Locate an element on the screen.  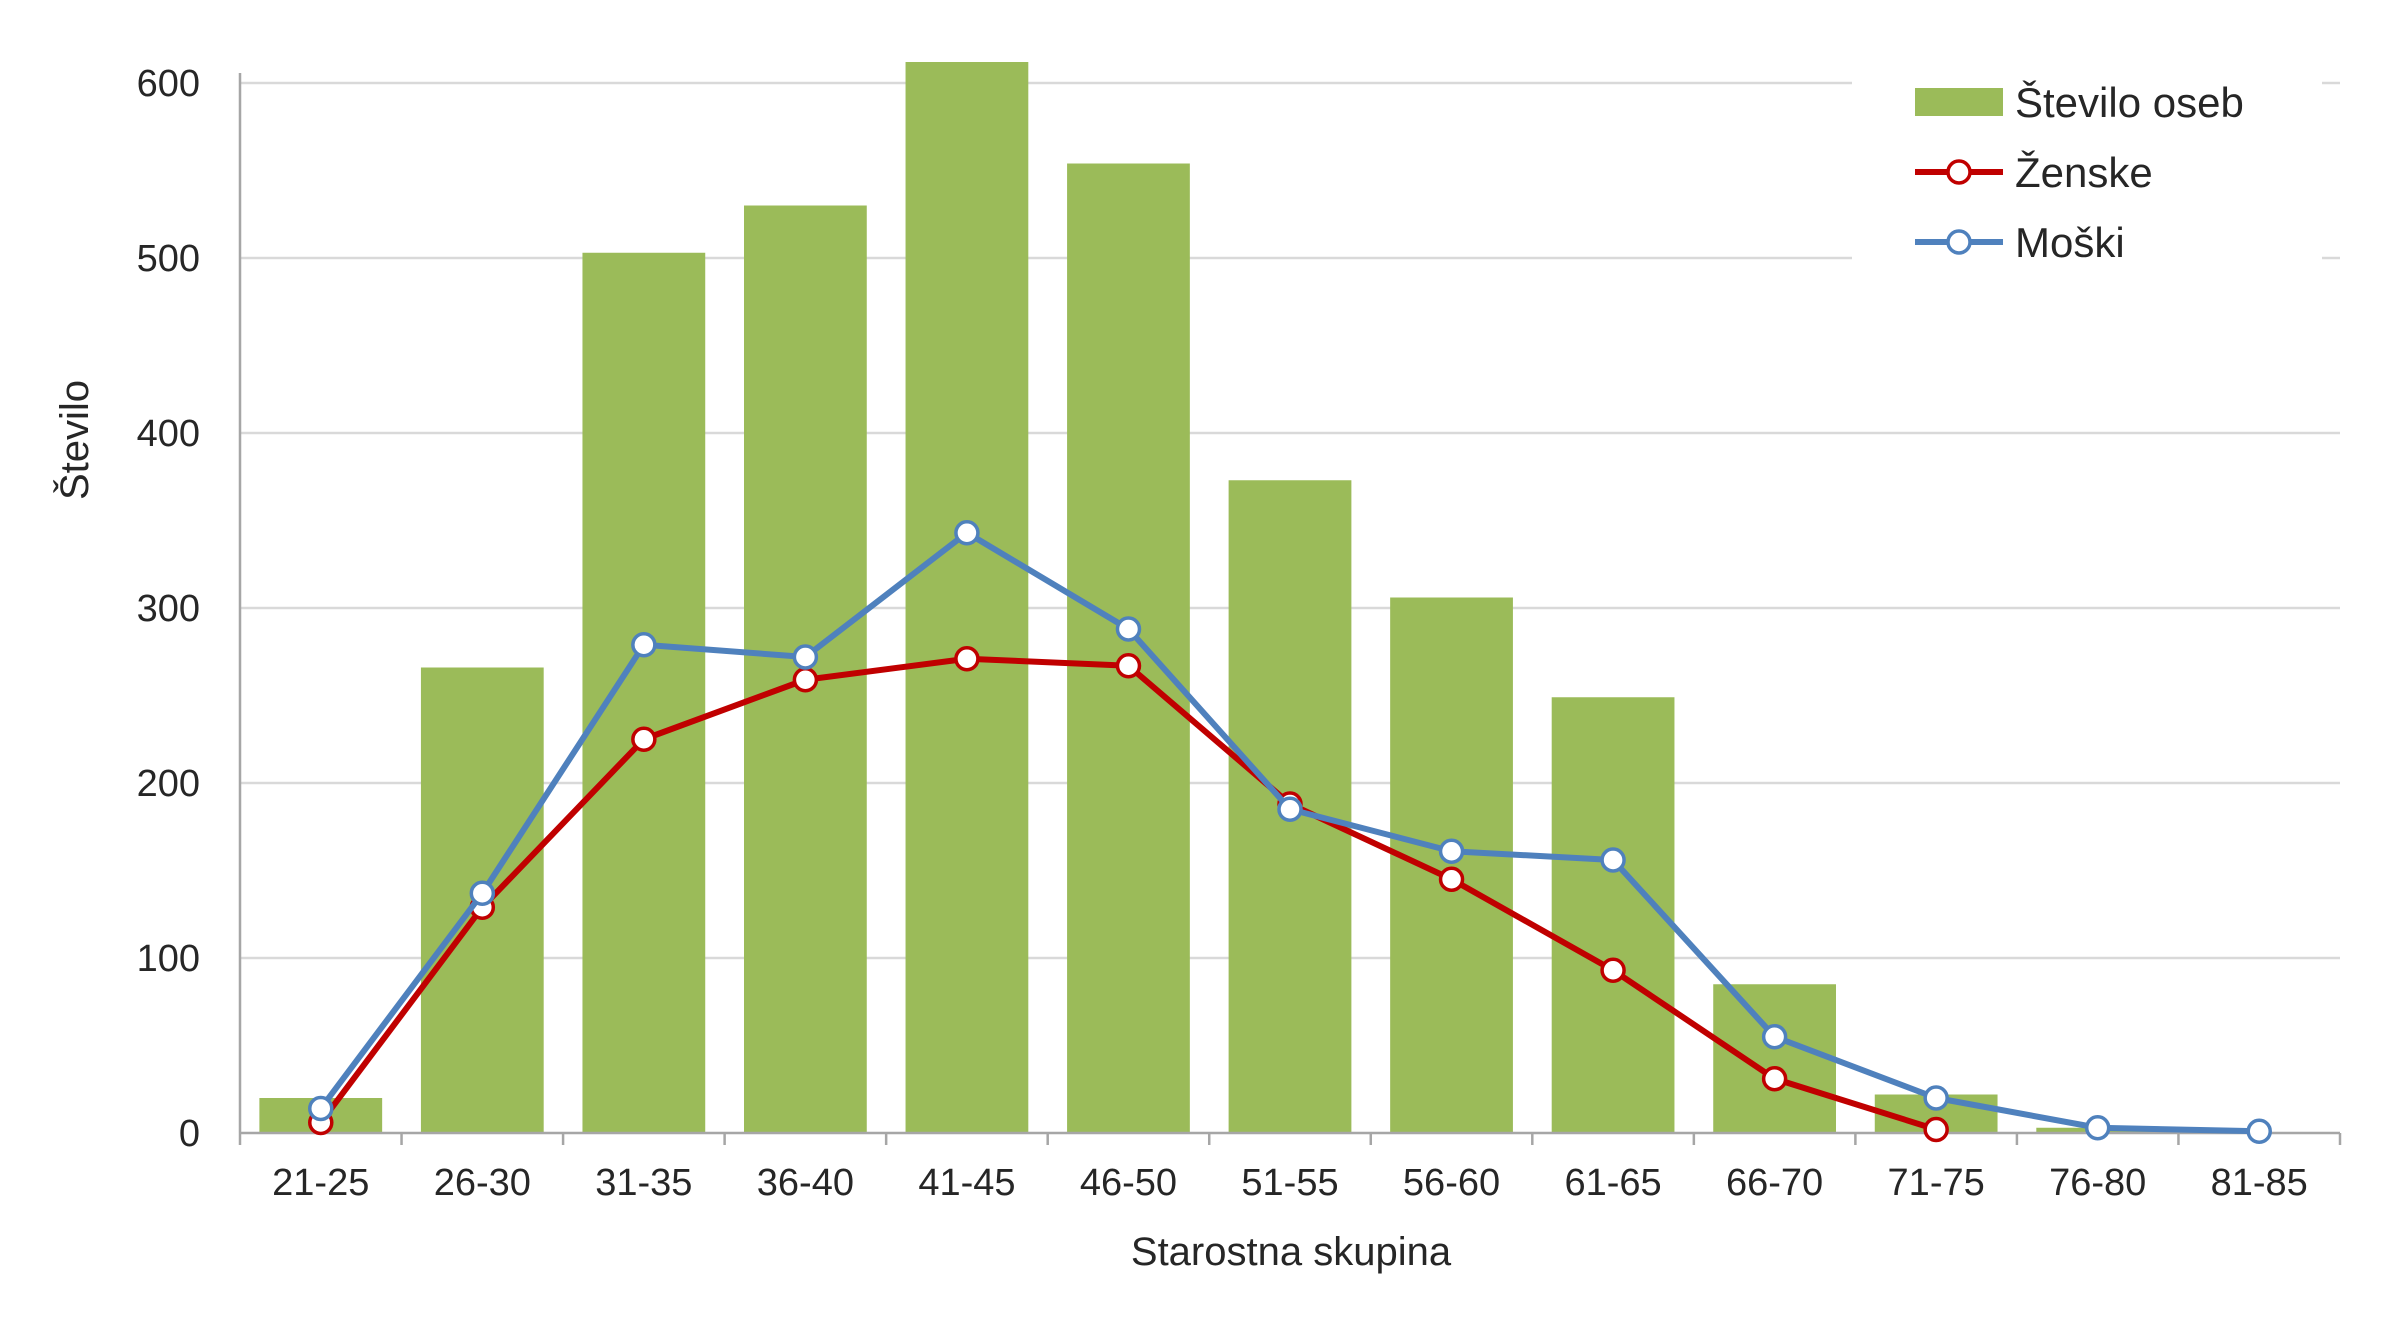
y-tick-label: 0 is located at coordinates (189, 1134).